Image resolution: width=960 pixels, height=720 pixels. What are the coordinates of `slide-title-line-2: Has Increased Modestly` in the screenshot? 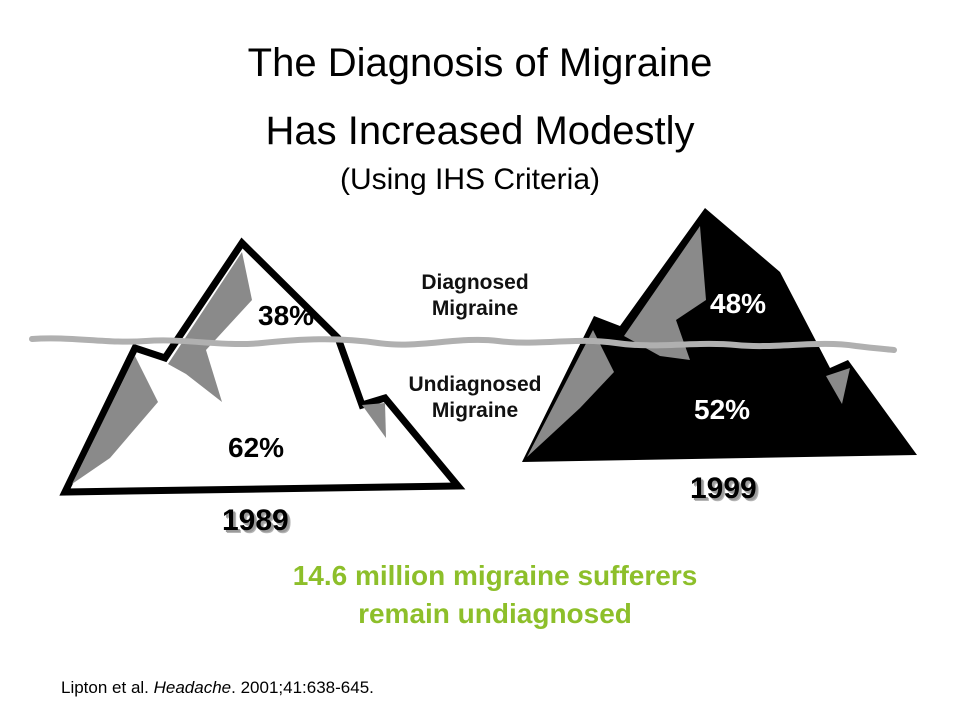 It's located at (480, 131).